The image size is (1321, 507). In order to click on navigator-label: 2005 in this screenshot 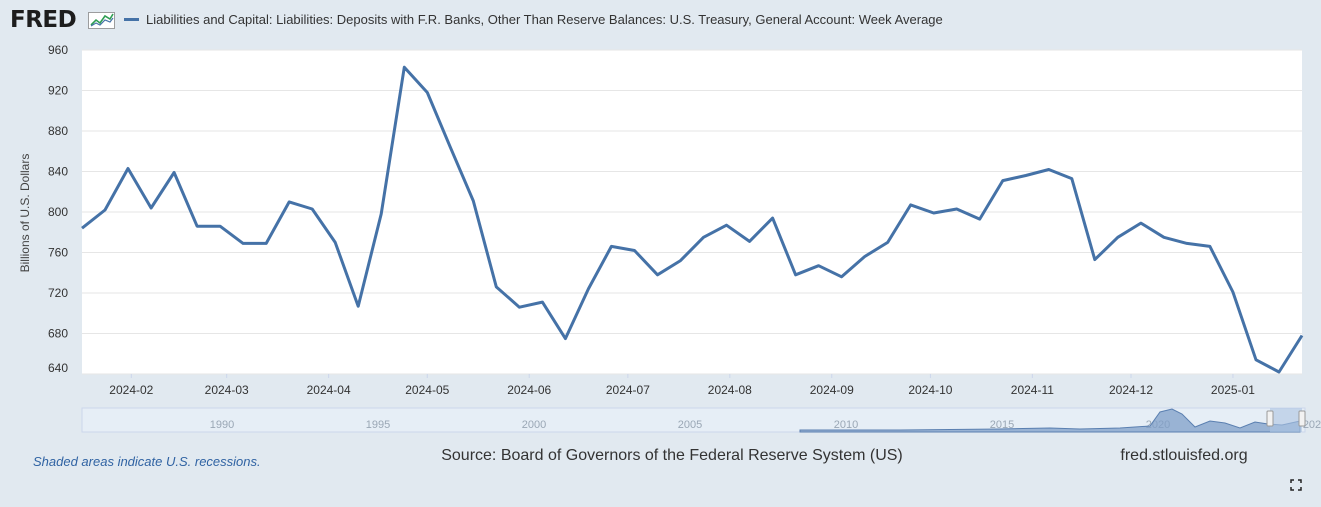, I will do `click(690, 425)`.